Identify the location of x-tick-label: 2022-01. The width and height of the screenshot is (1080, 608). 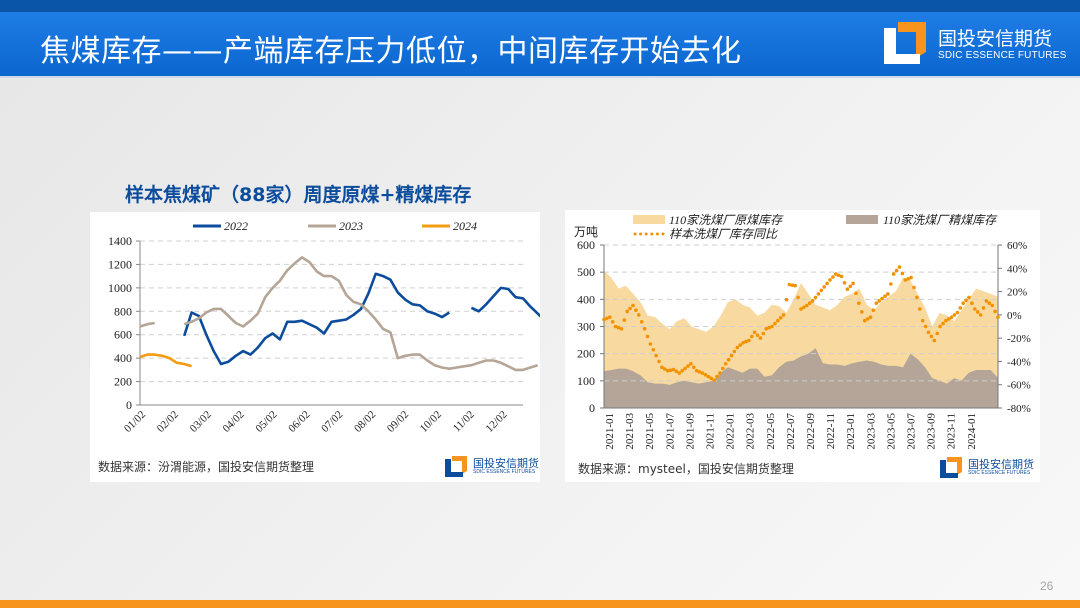
(731, 431).